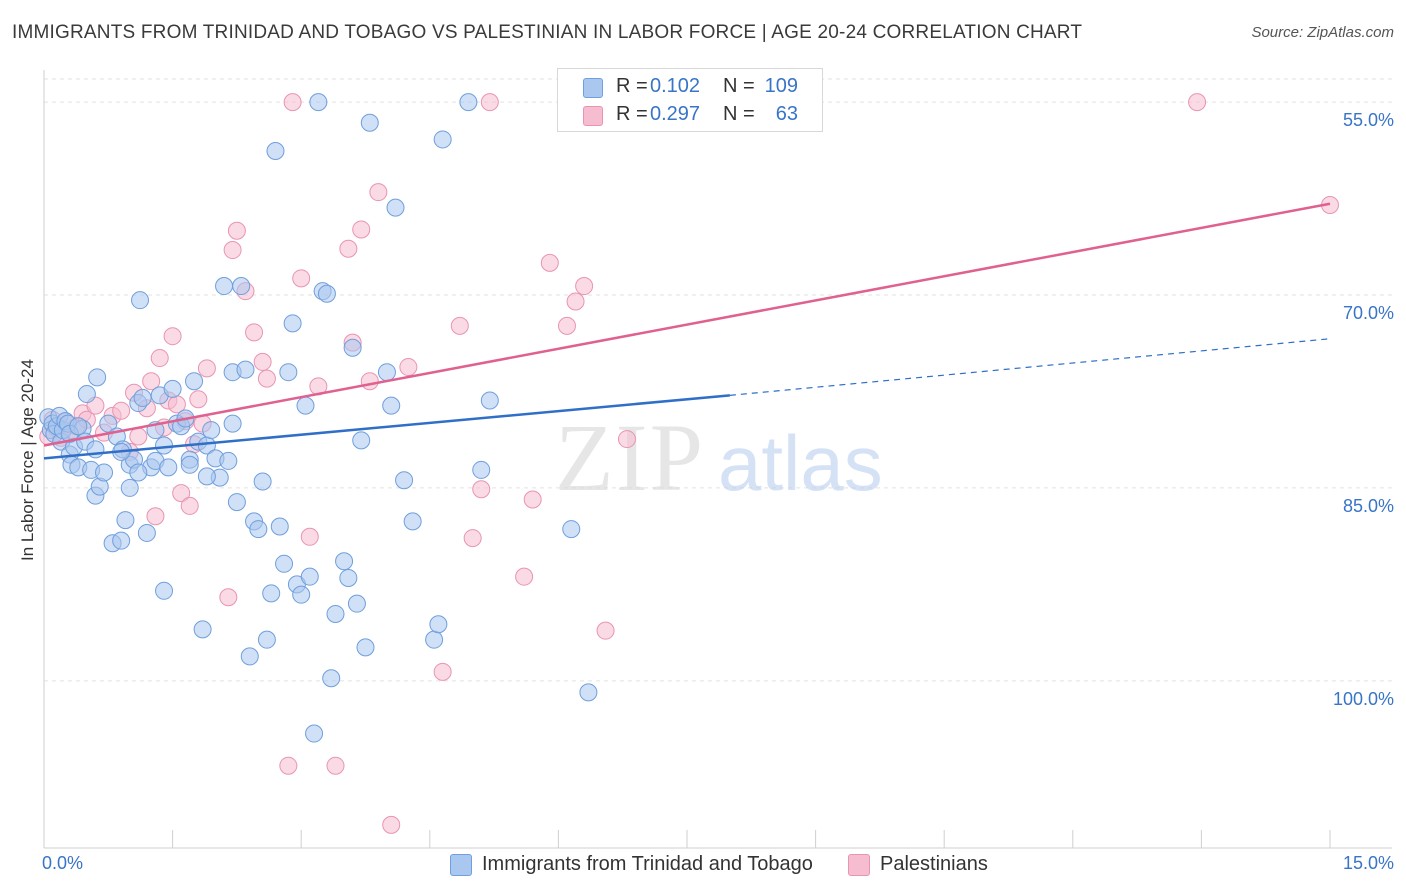  Describe the element at coordinates (386, 427) in the screenshot. I see `trend-line-trinidad` at that location.